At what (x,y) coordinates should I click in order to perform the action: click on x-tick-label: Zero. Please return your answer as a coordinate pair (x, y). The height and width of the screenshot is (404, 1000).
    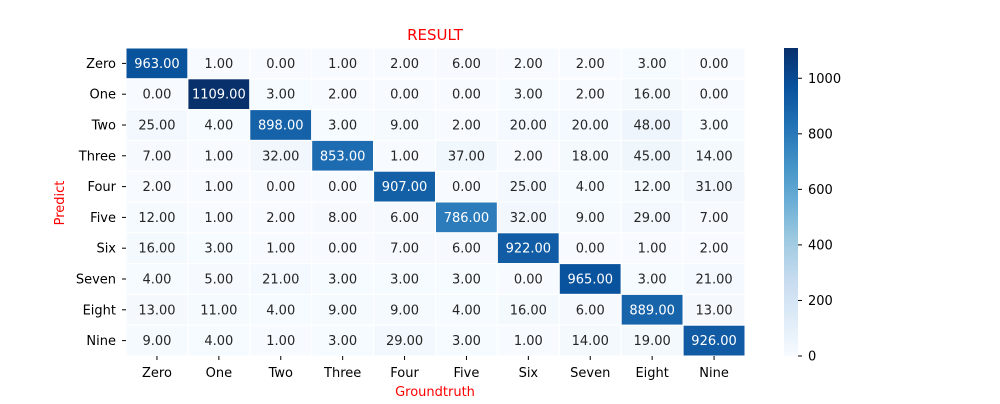
    Looking at the image, I should click on (157, 373).